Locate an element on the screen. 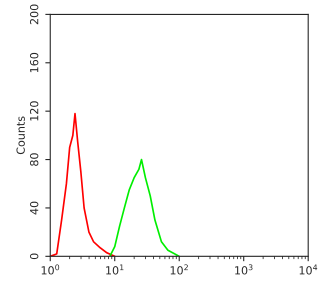 The width and height of the screenshot is (335, 288). x-tick-label: 10$^{0}$ is located at coordinates (51, 269).